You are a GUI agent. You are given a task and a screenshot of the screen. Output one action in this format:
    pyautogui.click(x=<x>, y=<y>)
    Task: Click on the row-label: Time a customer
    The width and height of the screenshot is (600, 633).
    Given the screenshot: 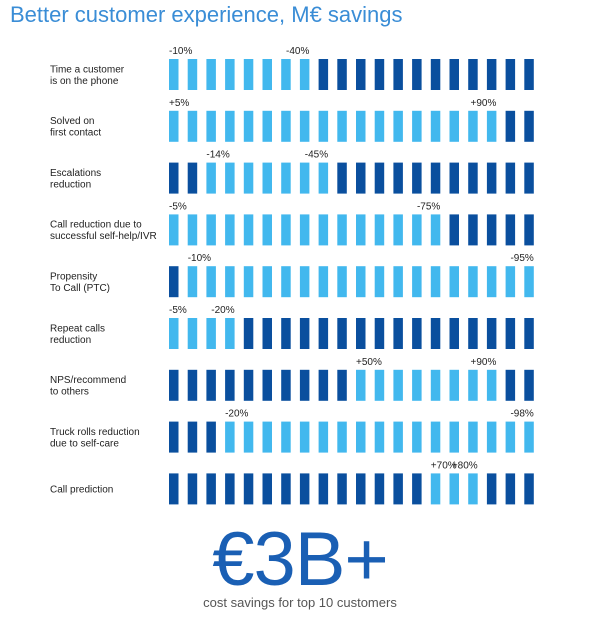 What is the action you would take?
    pyautogui.click(x=87, y=69)
    